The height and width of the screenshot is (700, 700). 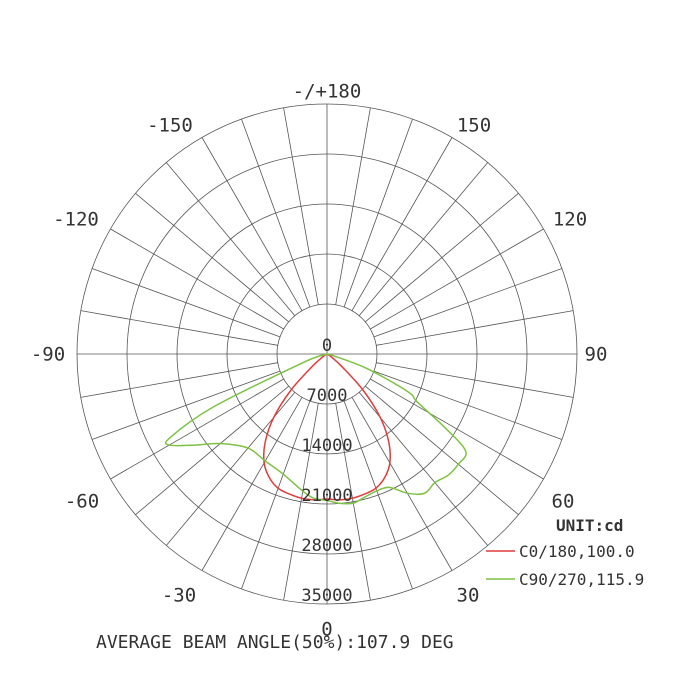 I want to click on angle-label-150: 150, so click(x=474, y=126).